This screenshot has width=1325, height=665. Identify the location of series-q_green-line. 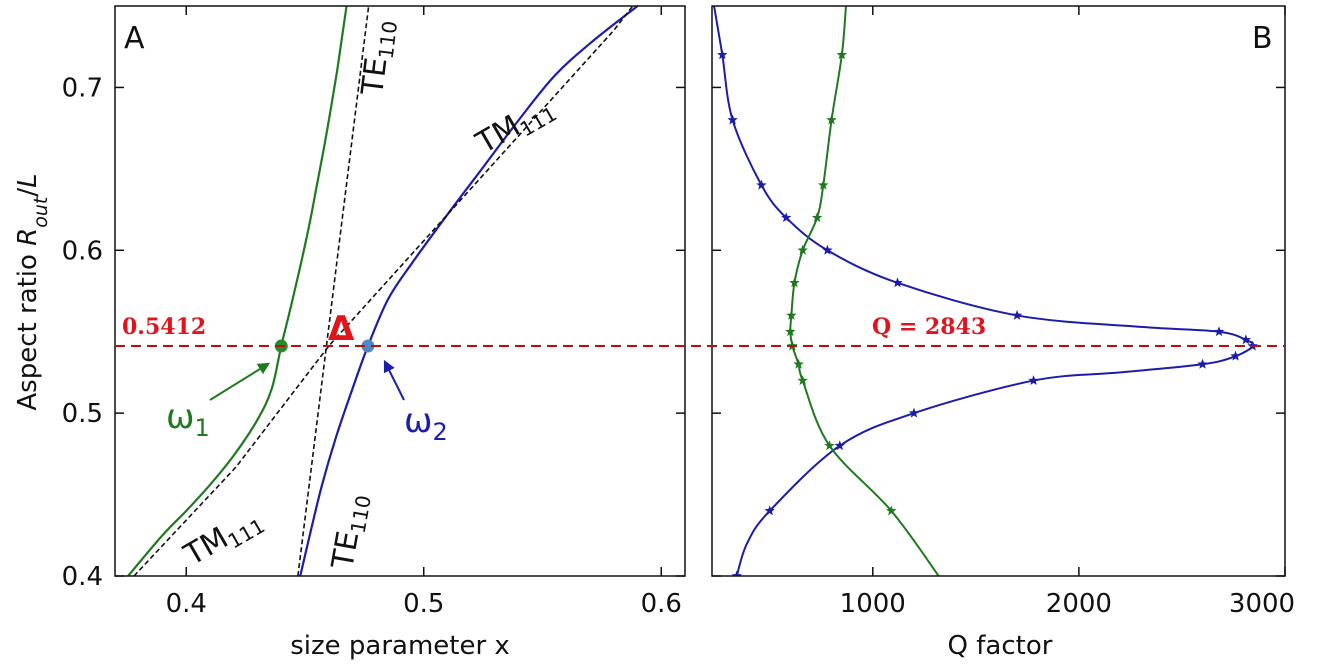
(864, 291).